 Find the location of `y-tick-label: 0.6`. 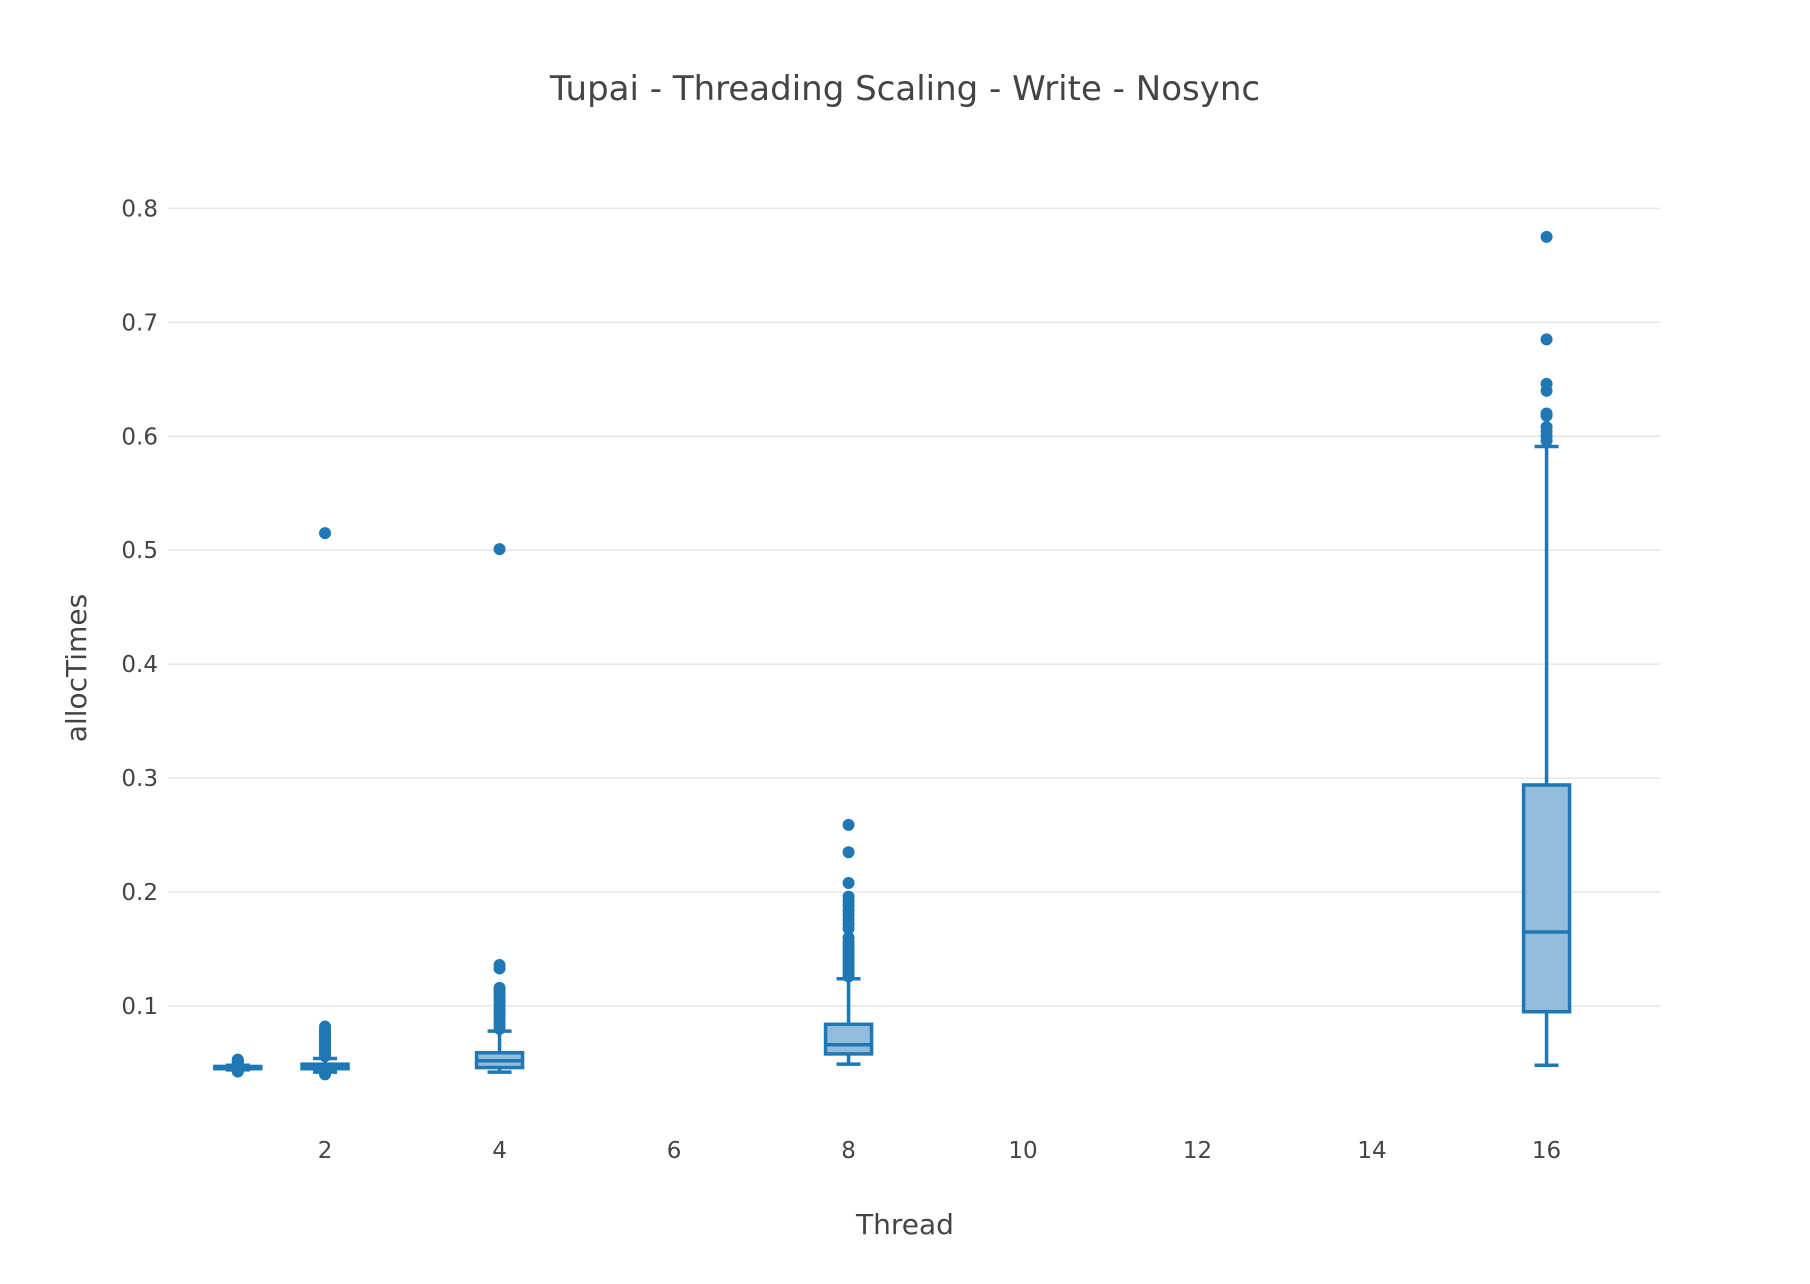

y-tick-label: 0.6 is located at coordinates (139, 437).